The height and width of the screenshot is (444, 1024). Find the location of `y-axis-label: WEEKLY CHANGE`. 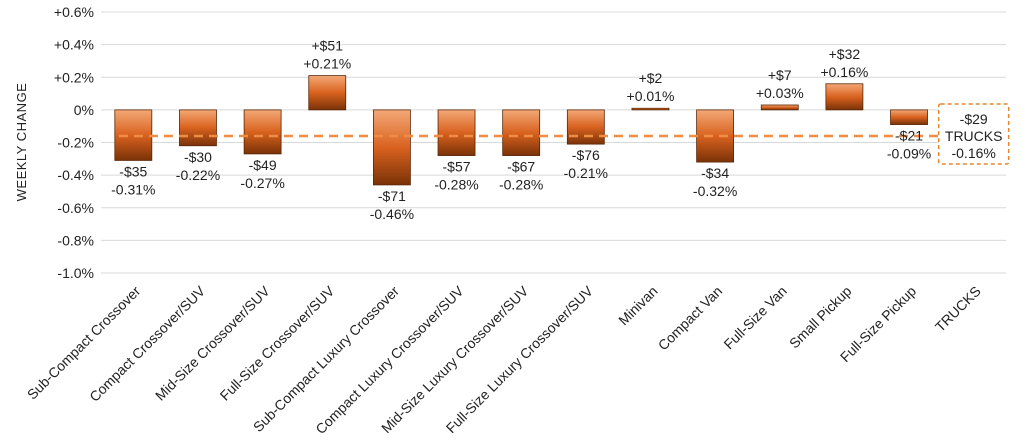

y-axis-label: WEEKLY CHANGE is located at coordinates (21, 142).